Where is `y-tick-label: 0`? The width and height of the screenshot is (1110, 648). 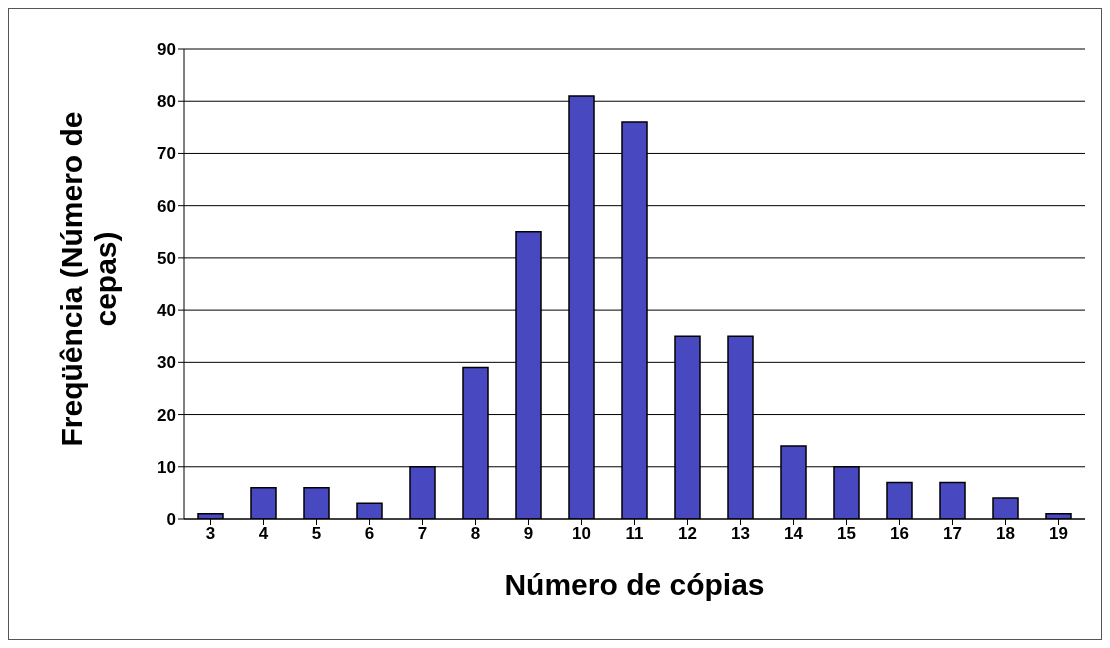
y-tick-label: 0 is located at coordinates (171, 520).